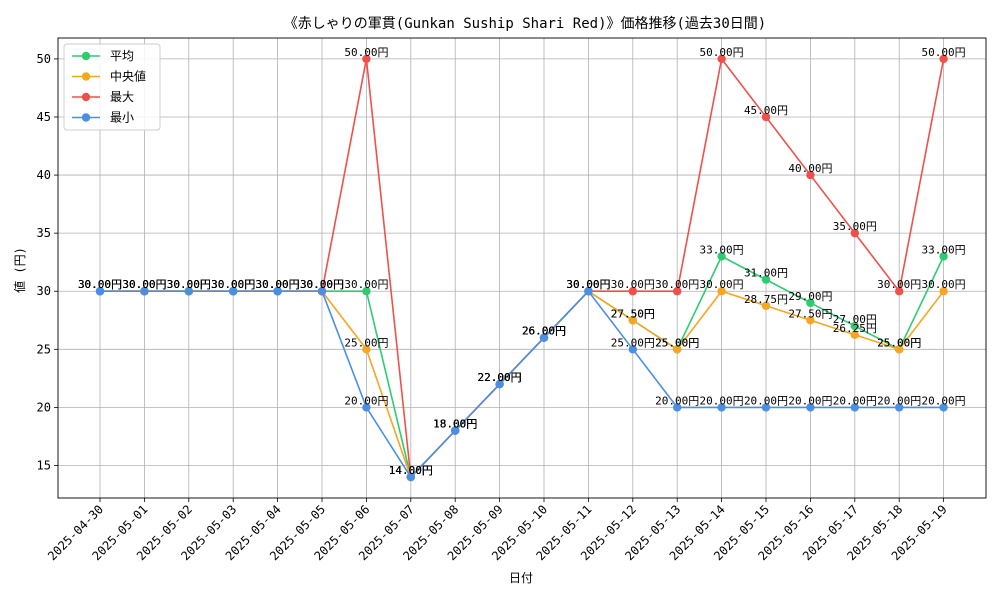  I want to click on data-label-1: 33.00円, so click(944, 249).